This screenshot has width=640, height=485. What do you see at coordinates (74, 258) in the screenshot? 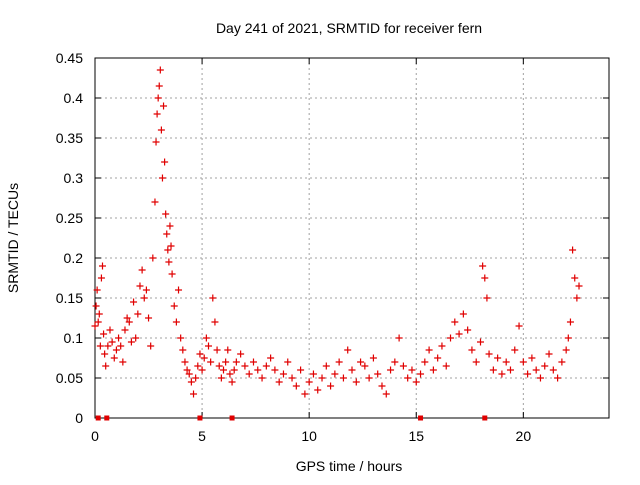
I see `y-tick-label: 0.2` at bounding box center [74, 258].